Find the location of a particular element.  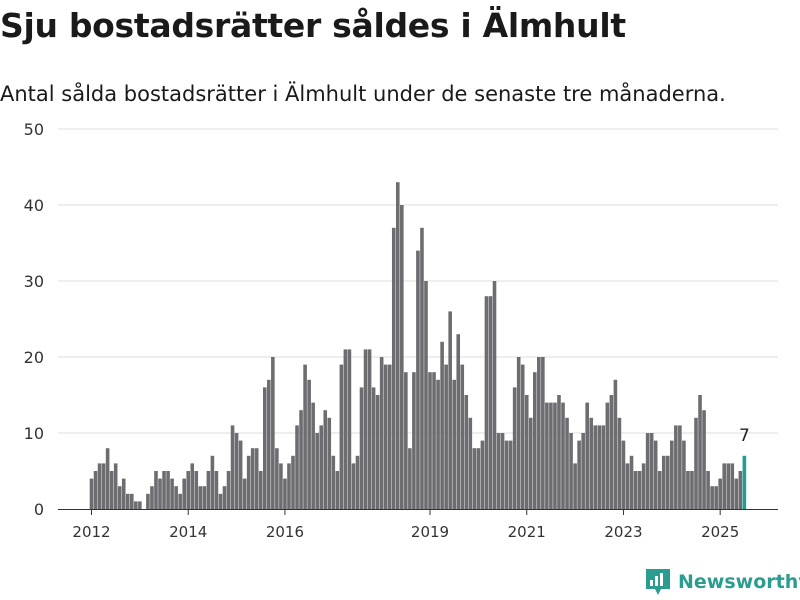

x-tick-label: 2019 is located at coordinates (430, 532).